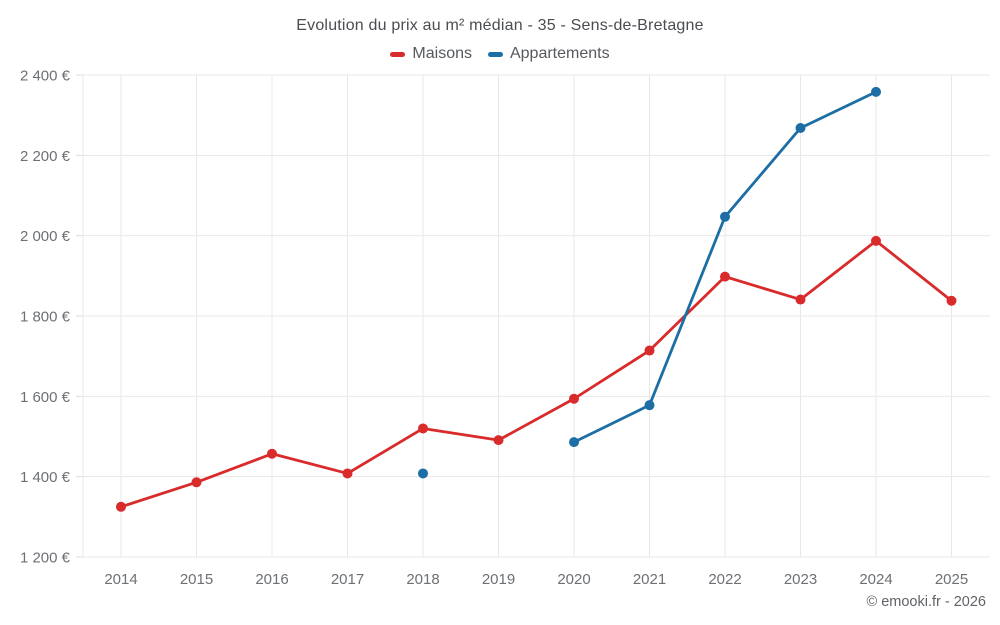 This screenshot has height=625, width=1000. I want to click on y-axis-label: 1 800 €, so click(45, 317).